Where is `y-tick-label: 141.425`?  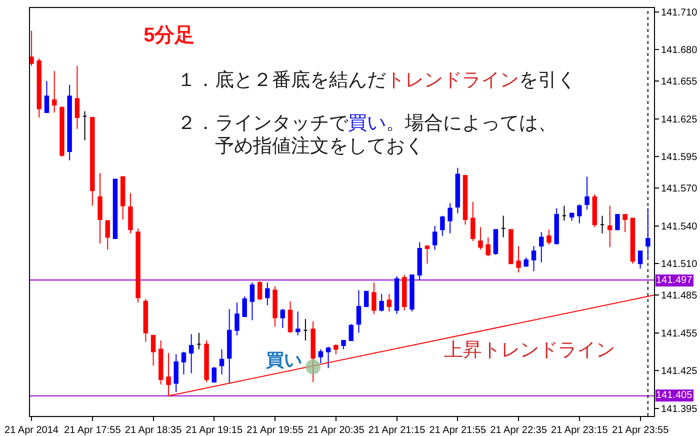 y-tick-label: 141.425 is located at coordinates (679, 372).